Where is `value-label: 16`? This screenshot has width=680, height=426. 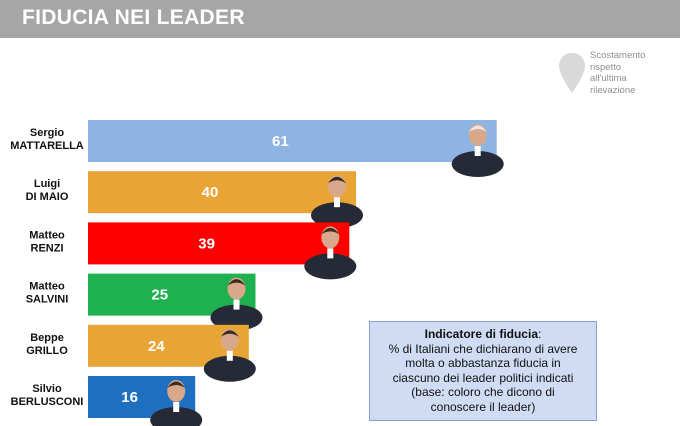 value-label: 16 is located at coordinates (129, 397).